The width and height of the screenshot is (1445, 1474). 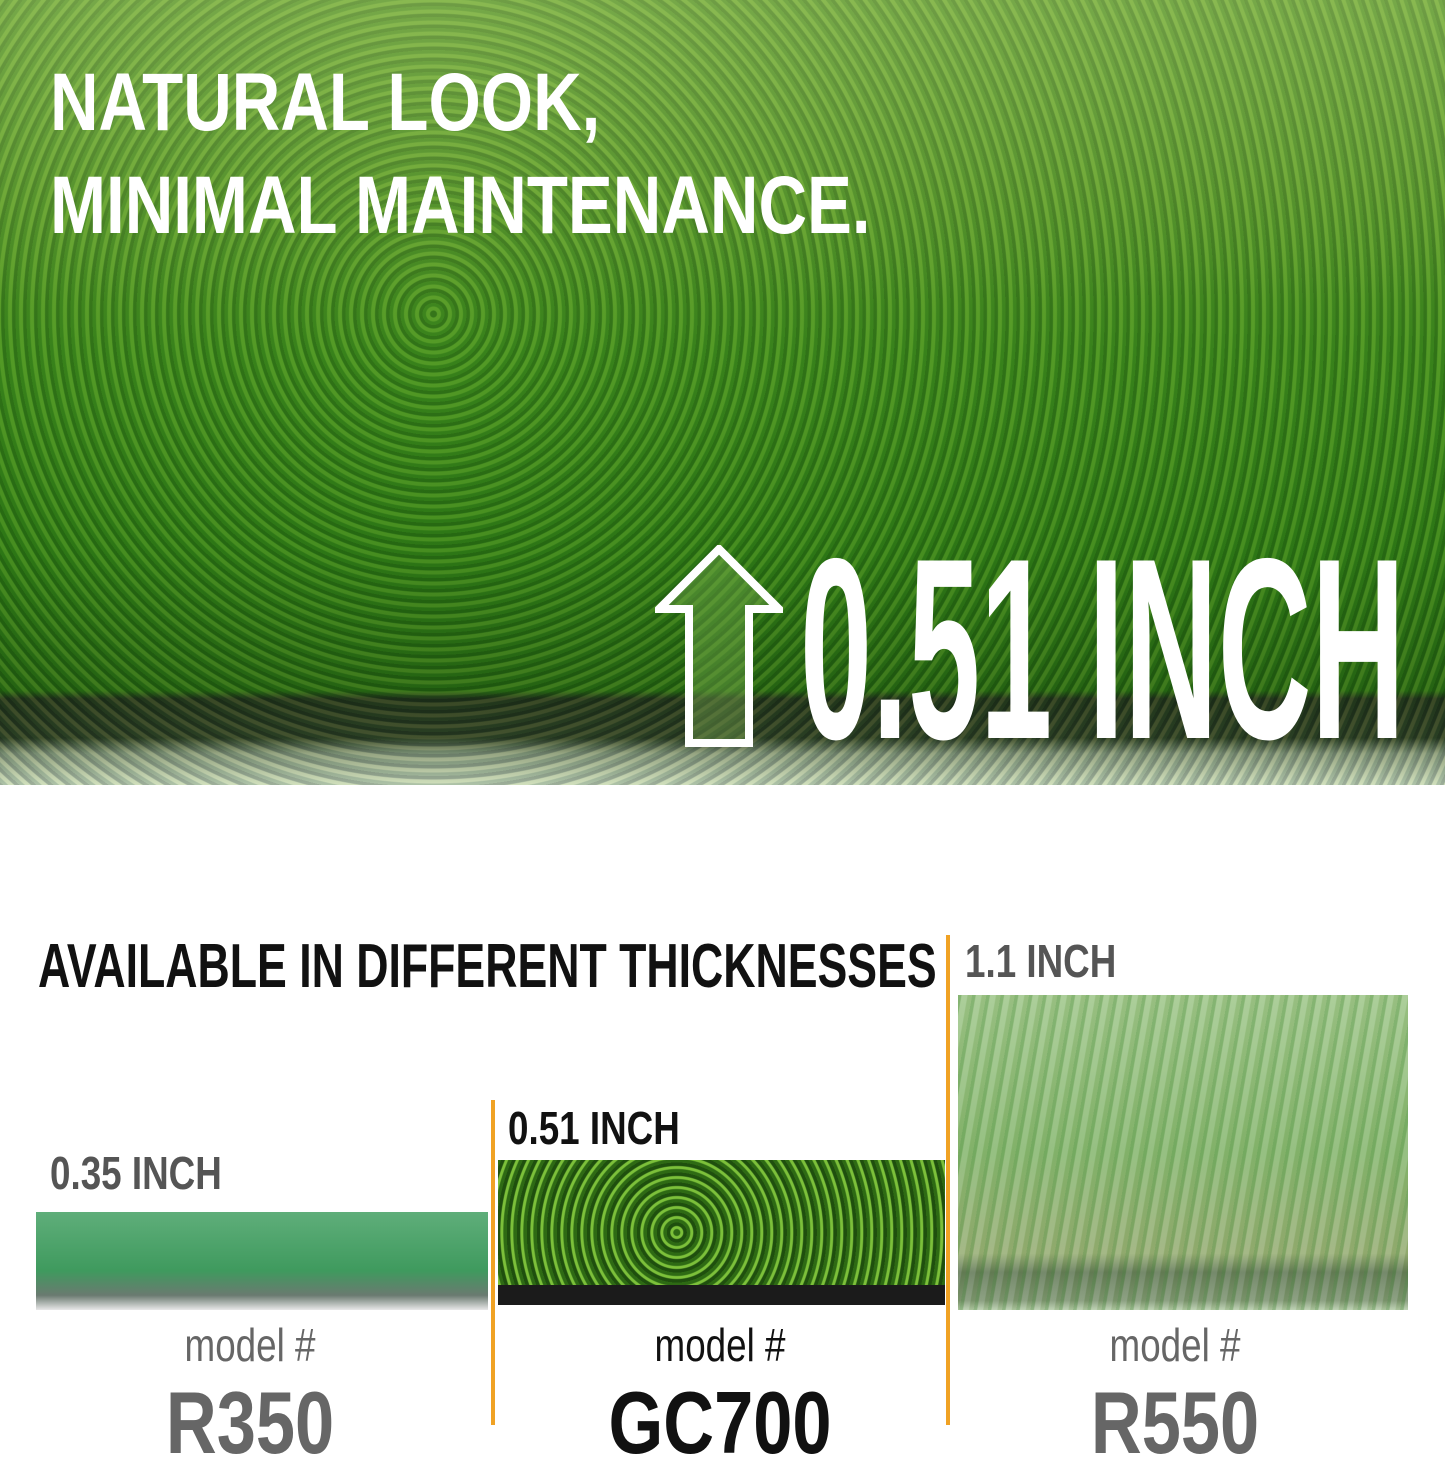 What do you see at coordinates (262, 1261) in the screenshot?
I see `r350-sample-image` at bounding box center [262, 1261].